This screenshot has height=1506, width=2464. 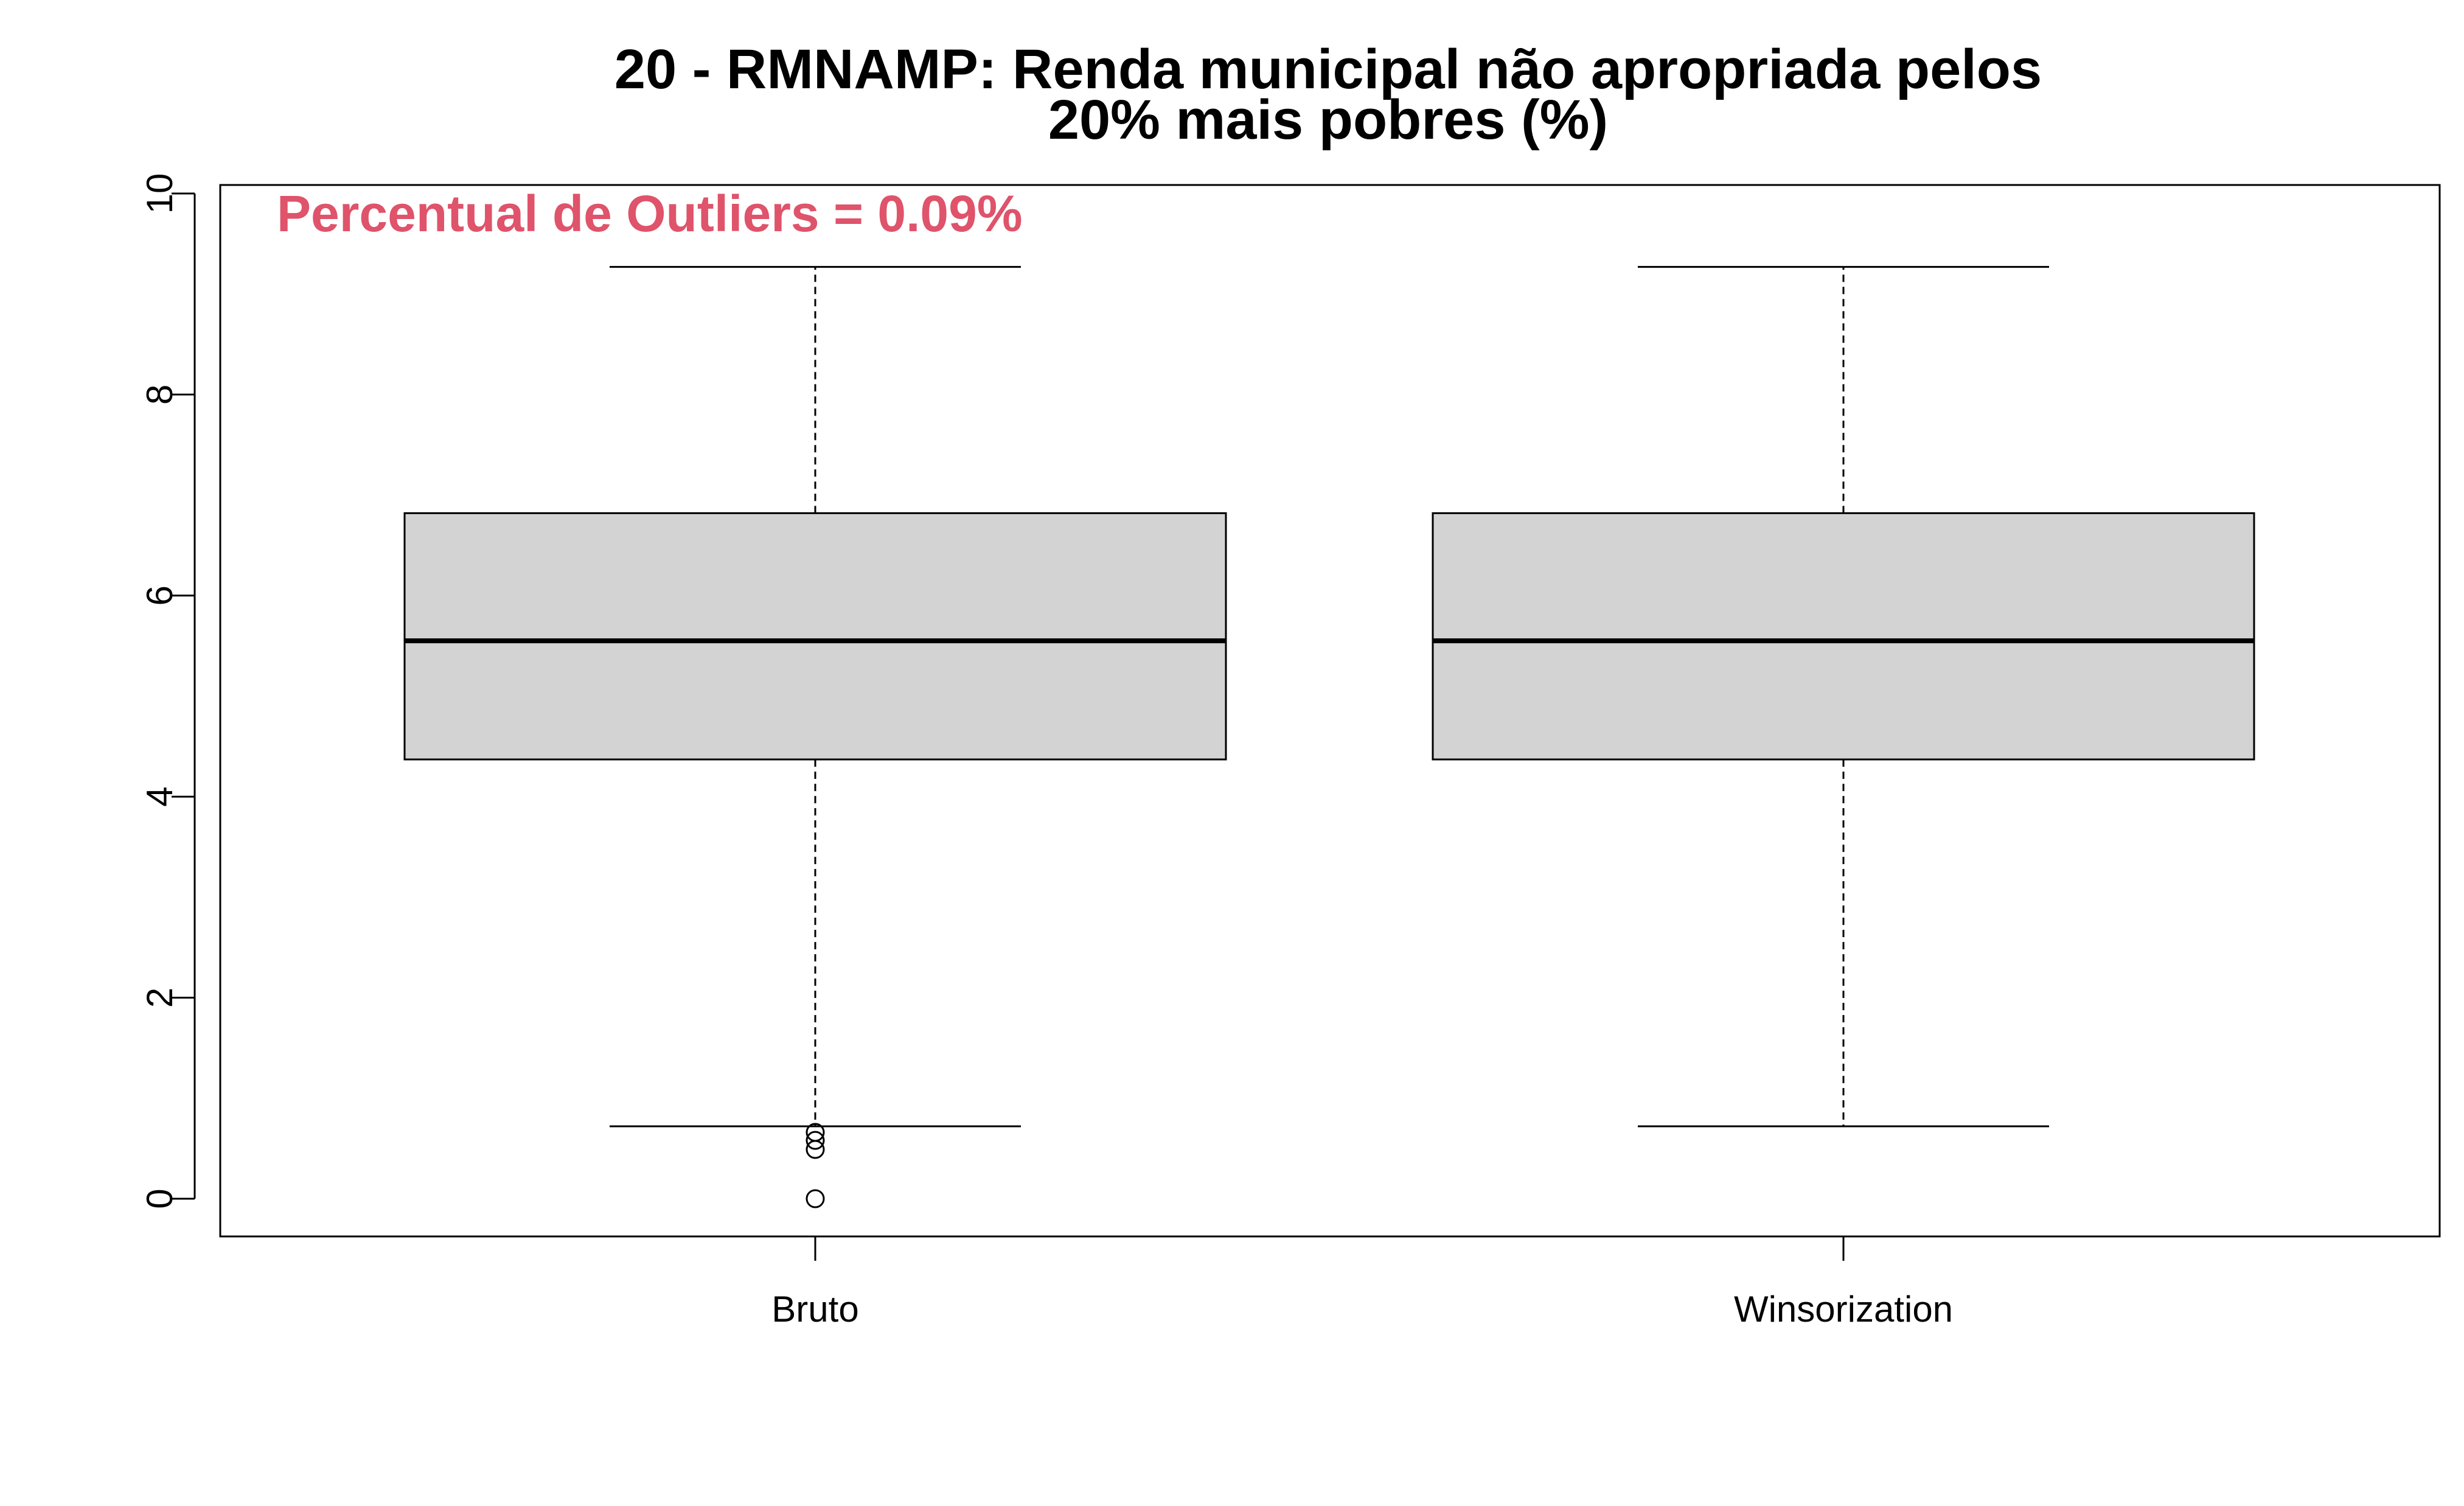 I want to click on y-axis: 0 2 4 6 8 10, so click(x=167, y=691).